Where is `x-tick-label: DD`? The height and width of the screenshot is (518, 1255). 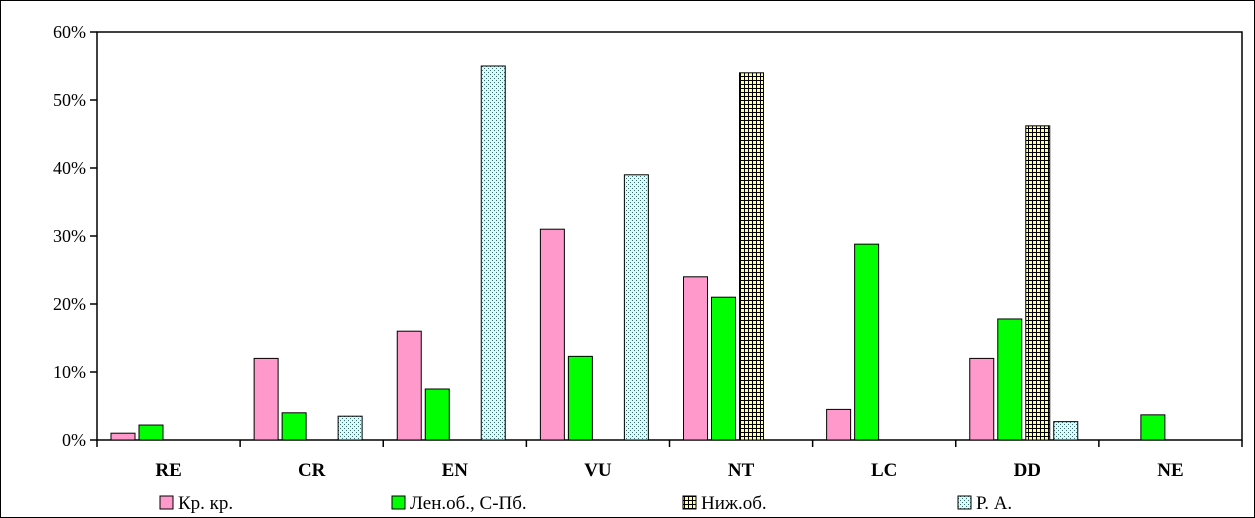
x-tick-label: DD is located at coordinates (1027, 470).